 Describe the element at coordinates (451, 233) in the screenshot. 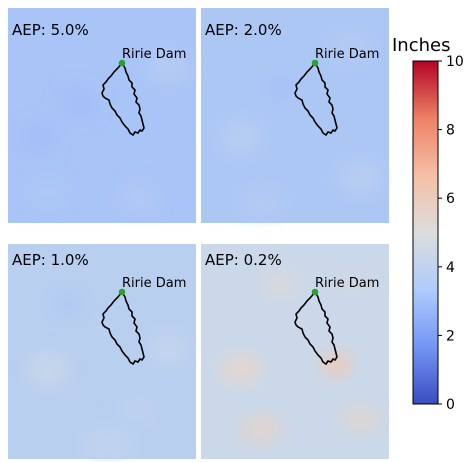

I see `colorbar-ticks: 0 2 4 6 8 10` at that location.